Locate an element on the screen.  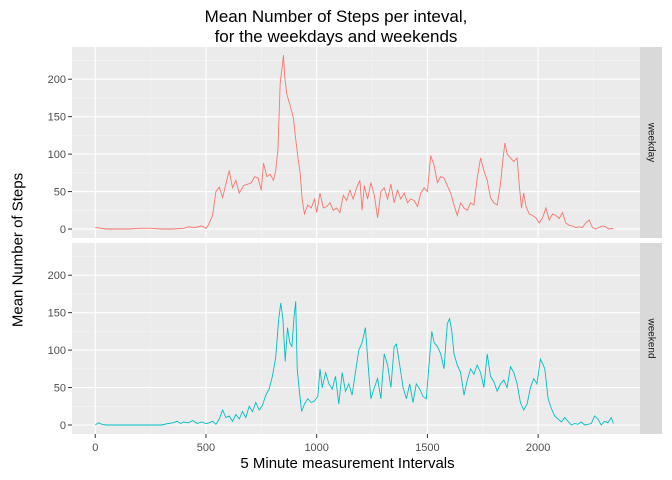
x-tick-label: 500 is located at coordinates (206, 448).